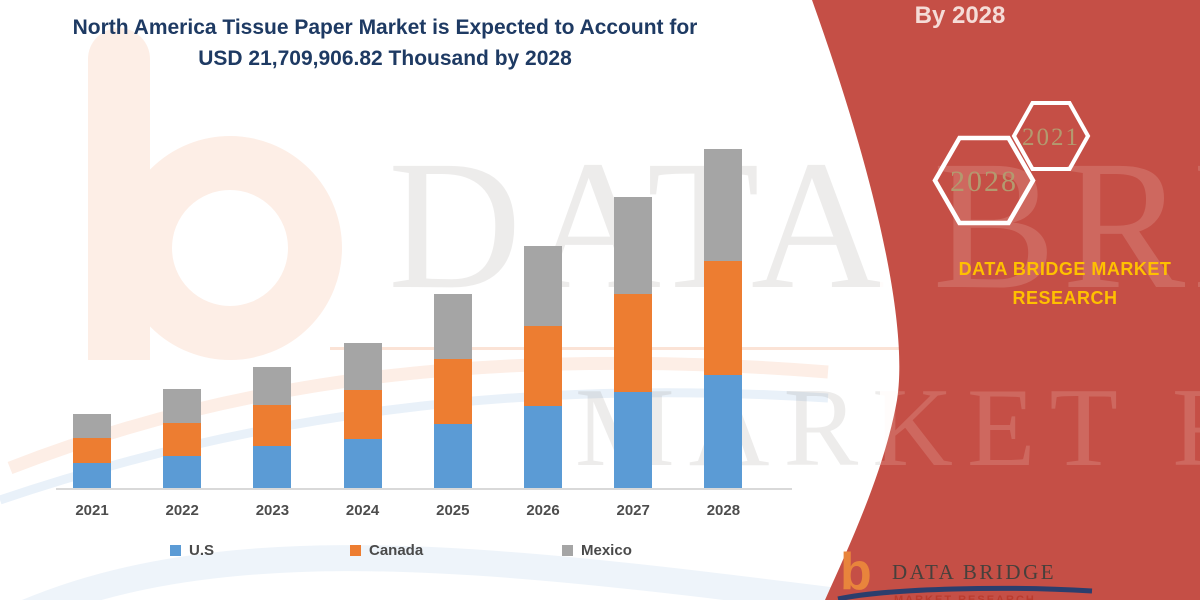 This screenshot has height=600, width=1200. What do you see at coordinates (543, 286) in the screenshot?
I see `bar-segment-mexico-2026` at bounding box center [543, 286].